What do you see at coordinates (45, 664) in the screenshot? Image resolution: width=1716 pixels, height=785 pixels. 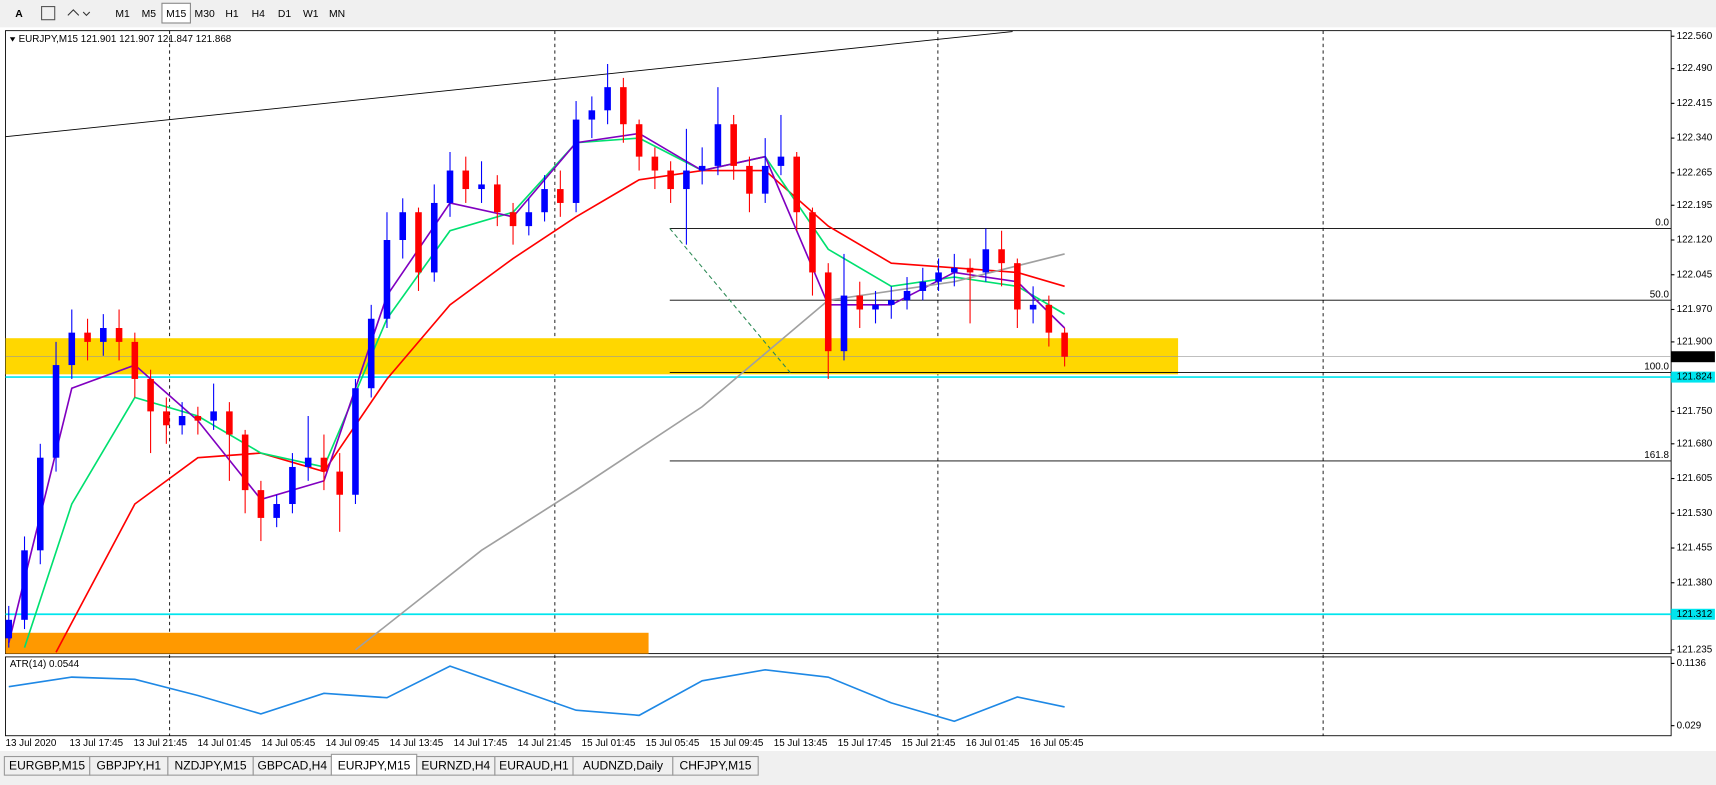 I see `atr-title: ATR(14) 0.0544` at bounding box center [45, 664].